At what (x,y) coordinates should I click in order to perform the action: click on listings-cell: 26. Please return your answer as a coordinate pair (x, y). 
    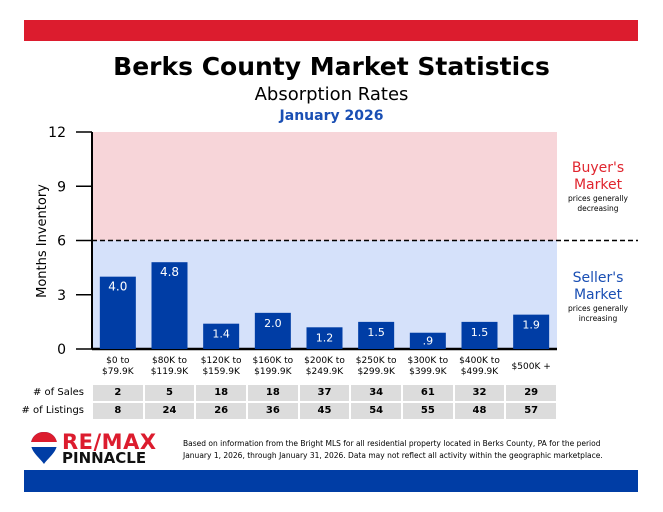
    Looking at the image, I should click on (221, 411).